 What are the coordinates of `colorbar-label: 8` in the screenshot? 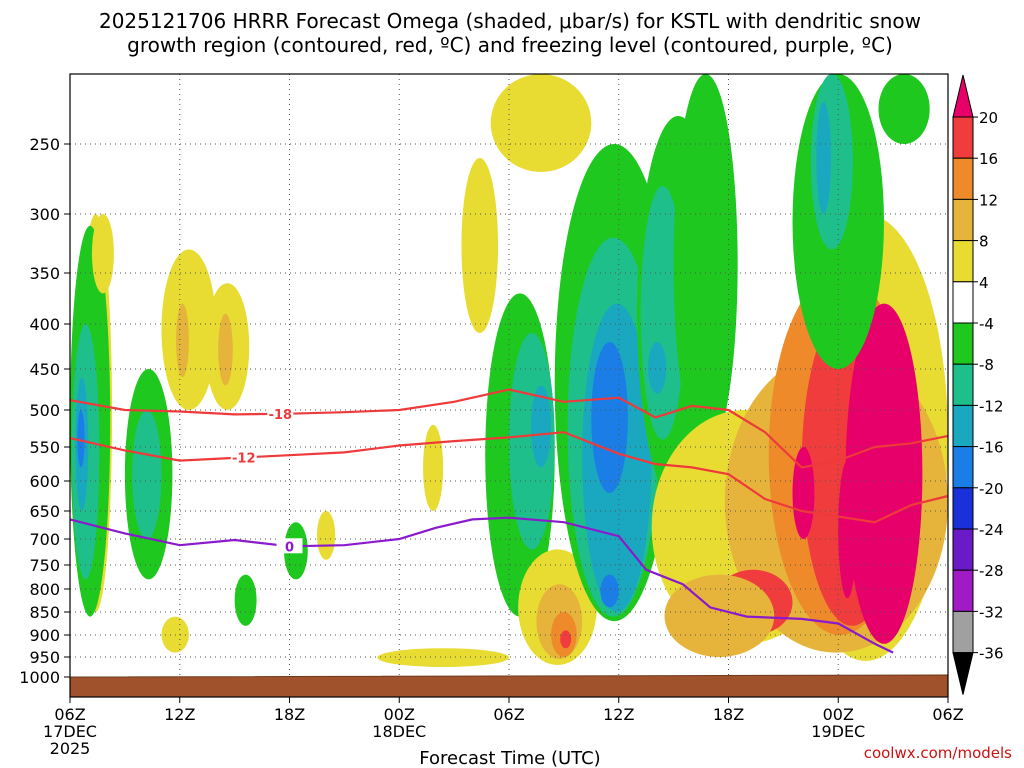 It's located at (984, 242).